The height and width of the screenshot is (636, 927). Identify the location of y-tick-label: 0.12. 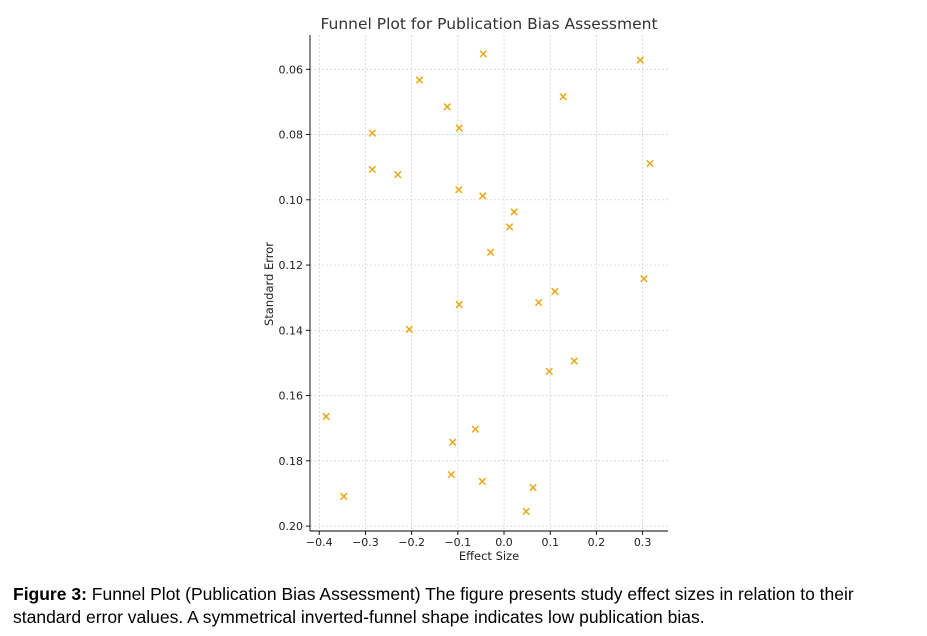
(291, 265).